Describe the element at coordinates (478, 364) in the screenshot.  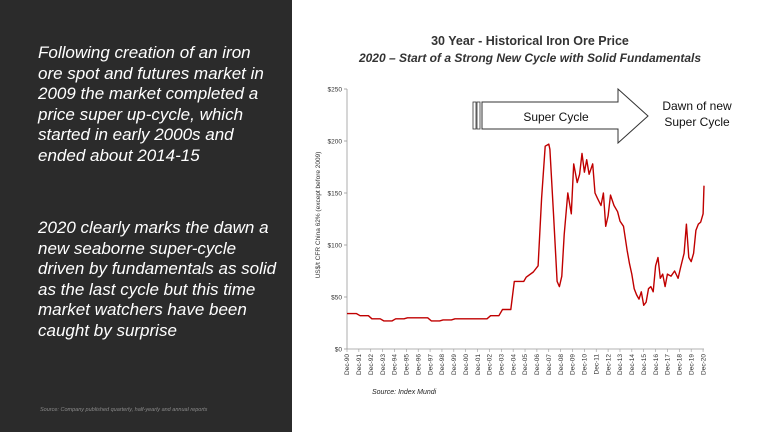
I see `x-tick-label: Dec-01` at that location.